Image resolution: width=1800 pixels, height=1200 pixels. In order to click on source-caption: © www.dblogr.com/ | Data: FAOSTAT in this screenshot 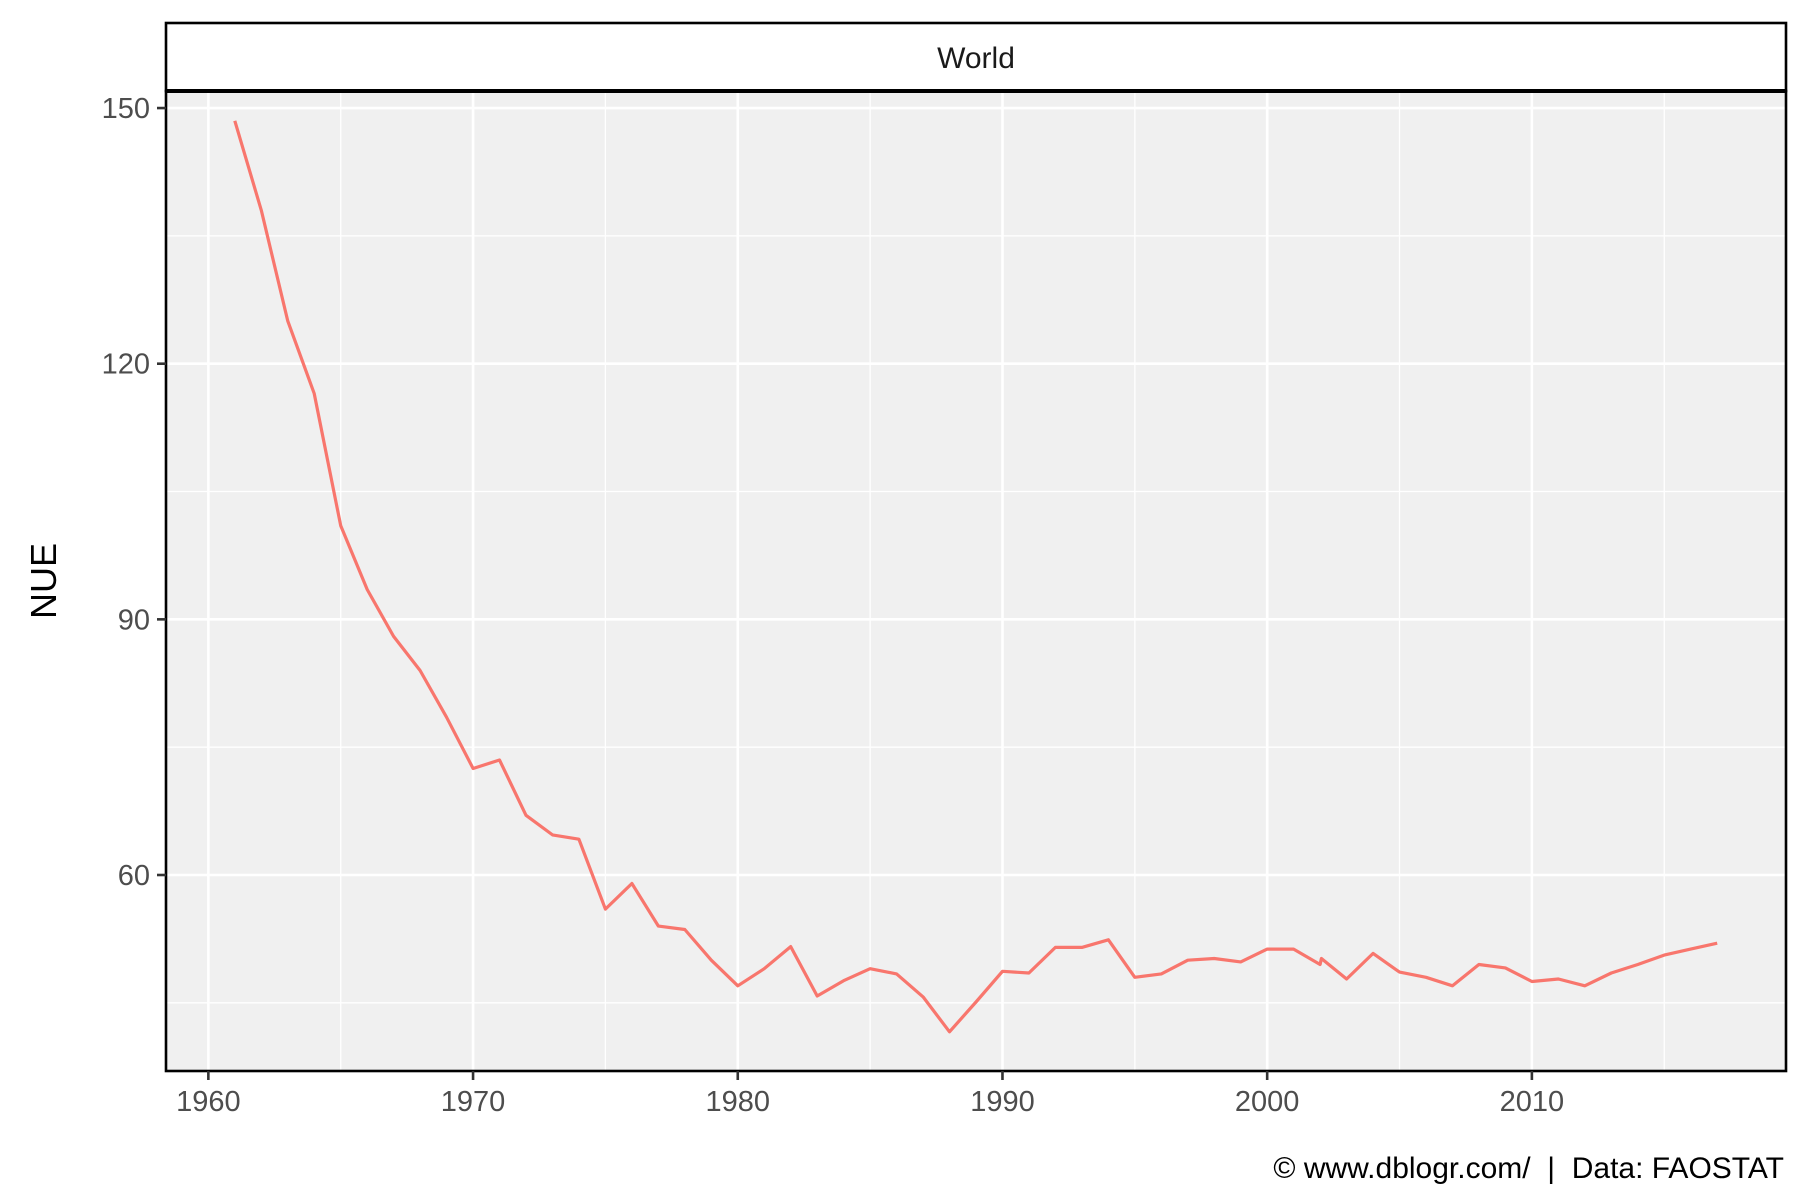, I will do `click(1528, 1168)`.